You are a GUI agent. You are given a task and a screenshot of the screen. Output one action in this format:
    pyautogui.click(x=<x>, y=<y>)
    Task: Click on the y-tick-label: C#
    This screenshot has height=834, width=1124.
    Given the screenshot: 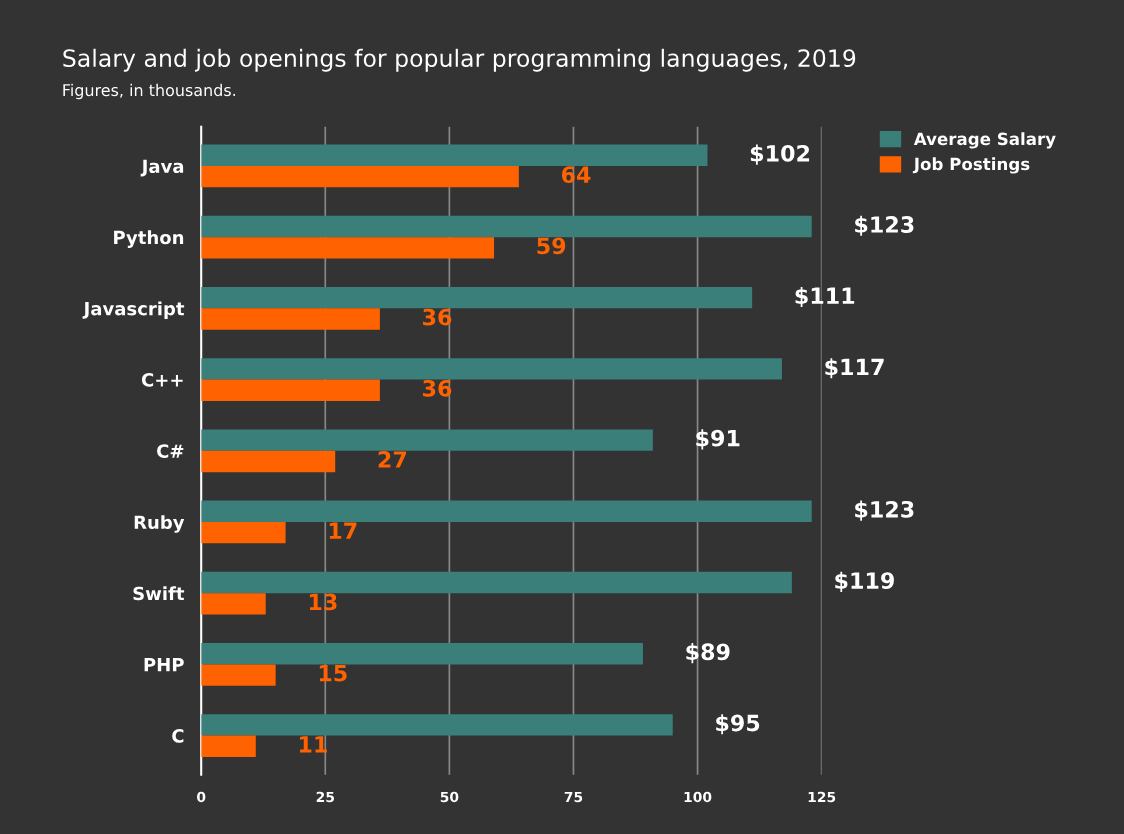 What is the action you would take?
    pyautogui.click(x=170, y=451)
    